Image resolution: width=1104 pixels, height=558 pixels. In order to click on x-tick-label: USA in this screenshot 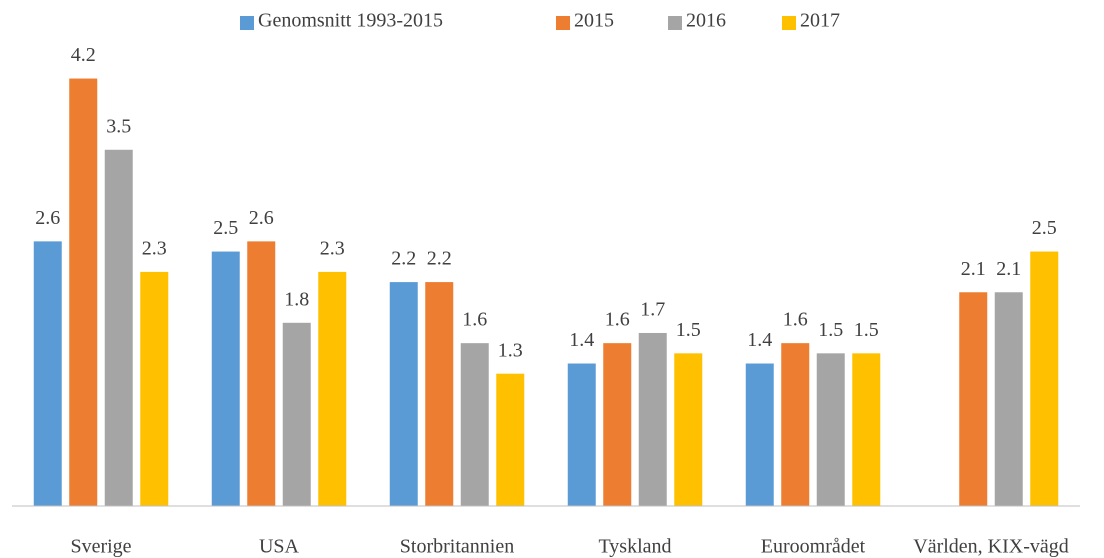, I will do `click(279, 547)`.